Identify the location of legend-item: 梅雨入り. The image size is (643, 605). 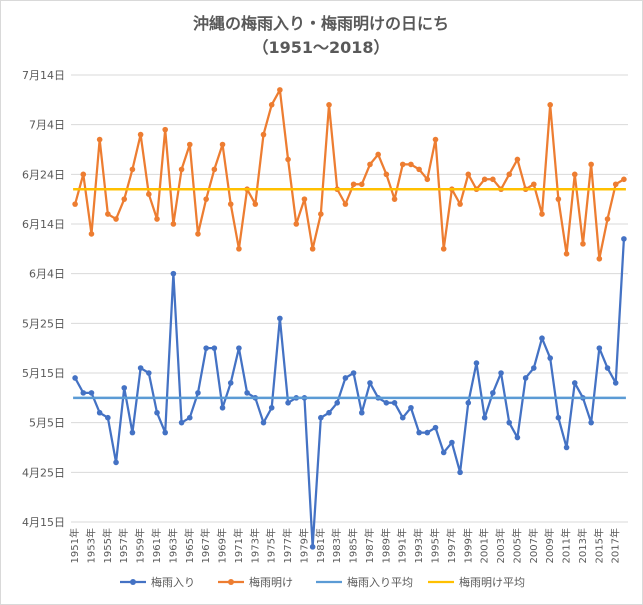
(157, 582).